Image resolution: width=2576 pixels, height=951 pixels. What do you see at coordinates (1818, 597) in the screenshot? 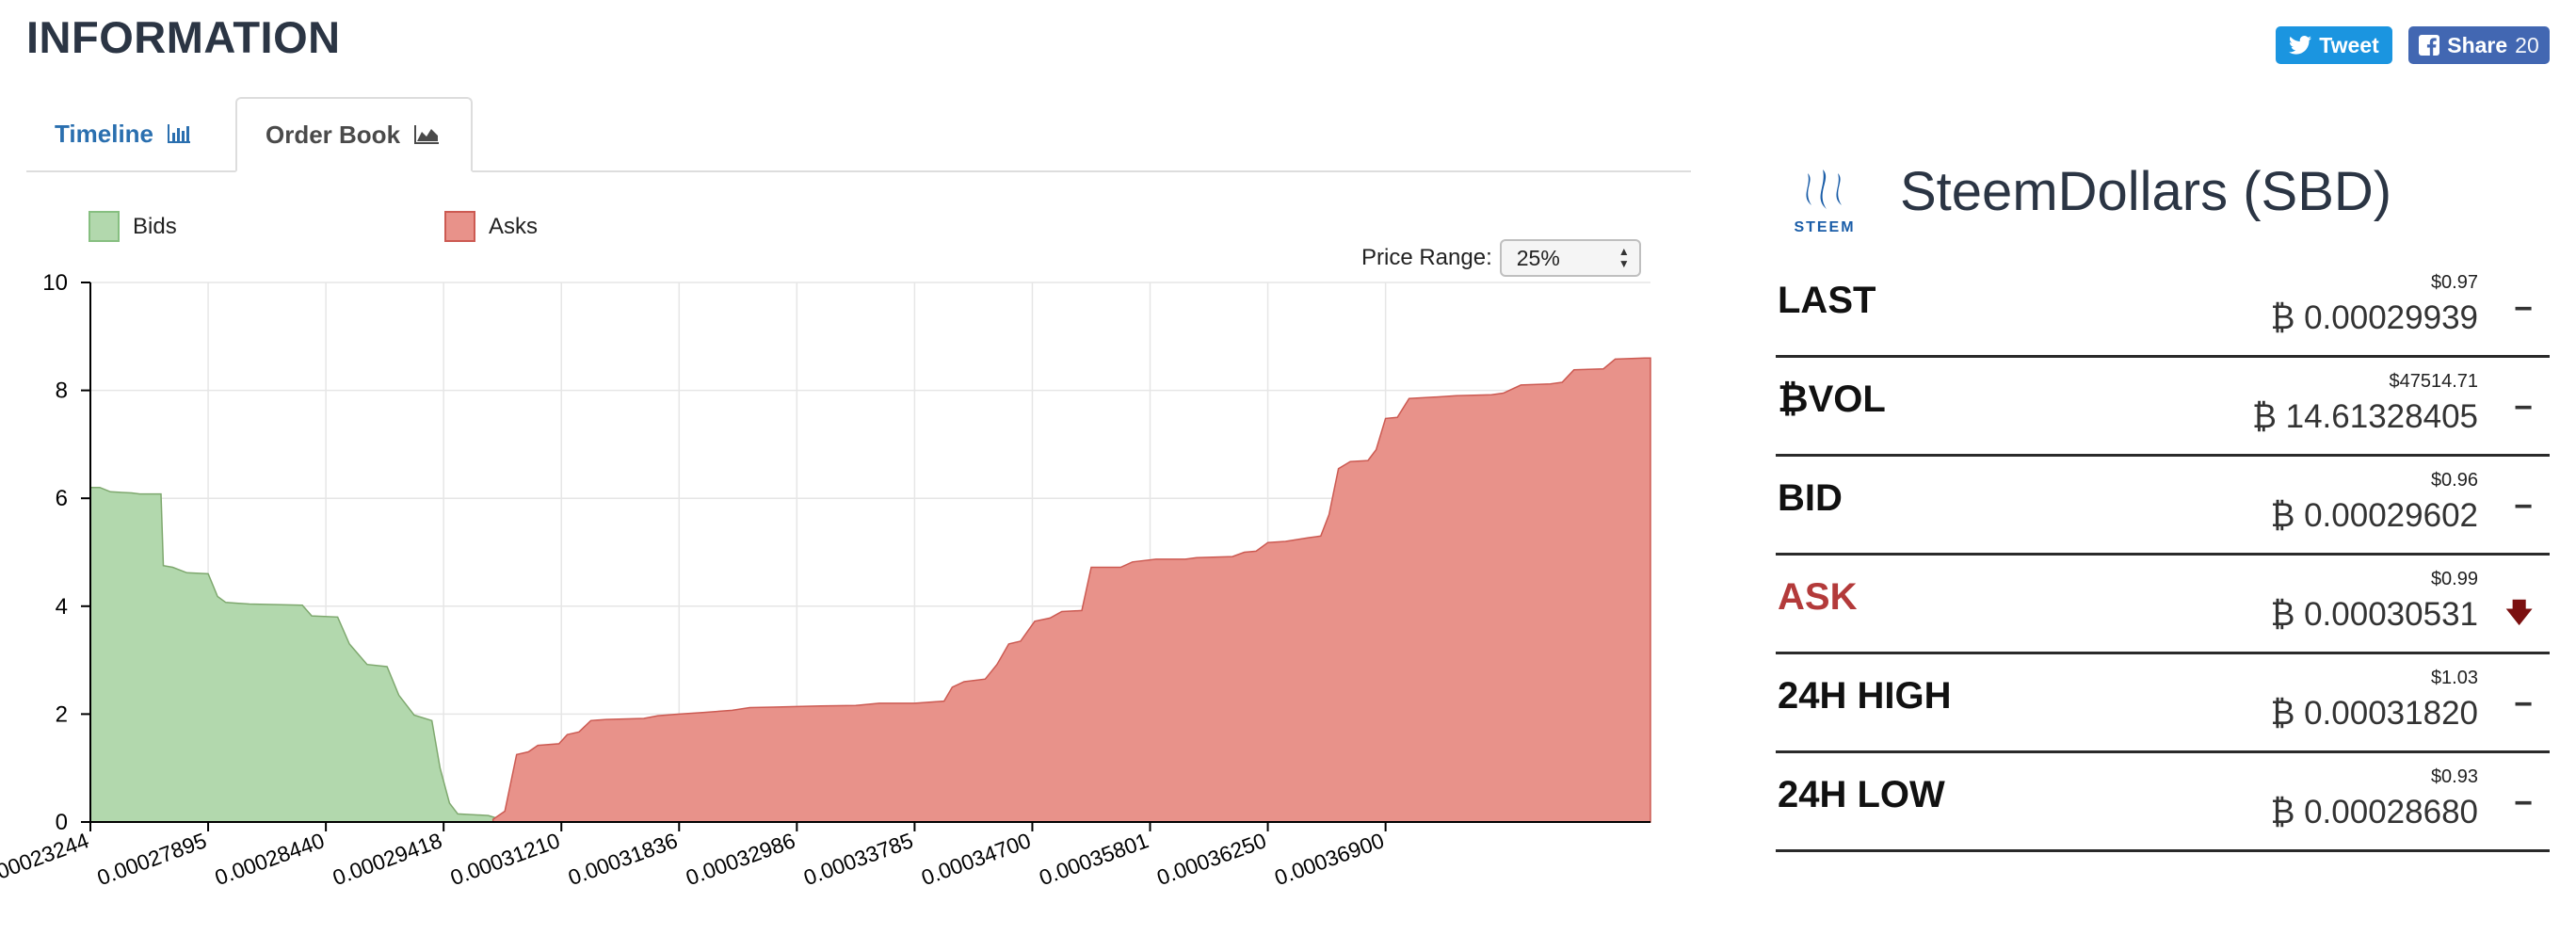
I see `stat-label: ASK` at bounding box center [1818, 597].